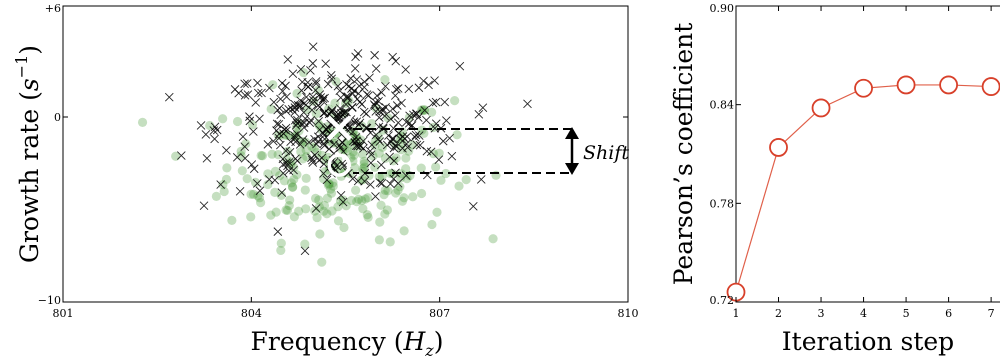 This screenshot has height=358, width=1000. What do you see at coordinates (863, 313) in the screenshot?
I see `line-x-tick-label: 4` at bounding box center [863, 313].